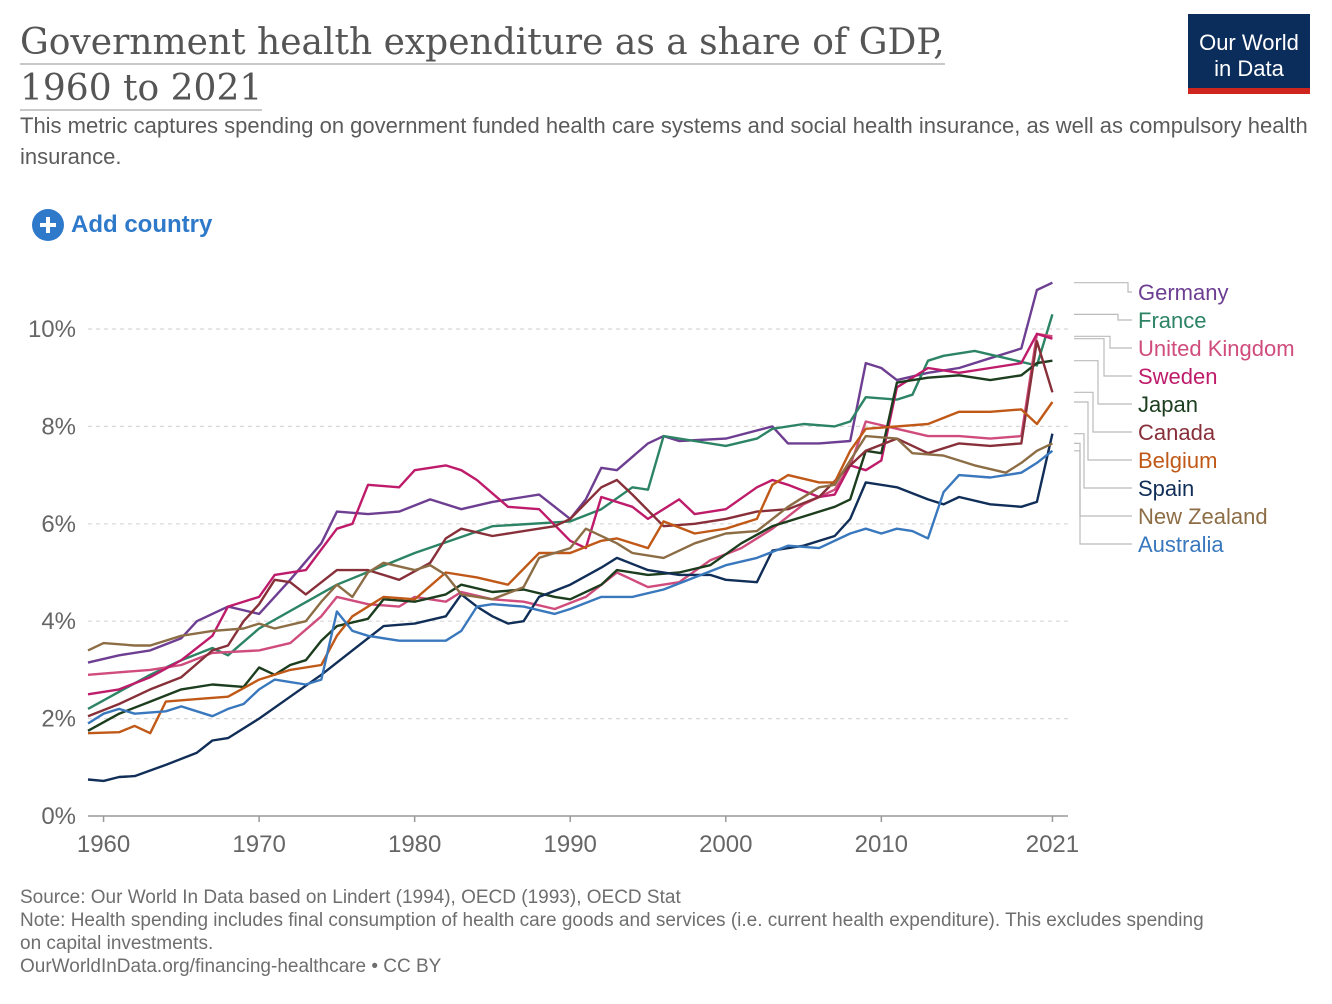 The width and height of the screenshot is (1332, 1004). Describe the element at coordinates (103, 844) in the screenshot. I see `x-tick-label: 1960` at that location.